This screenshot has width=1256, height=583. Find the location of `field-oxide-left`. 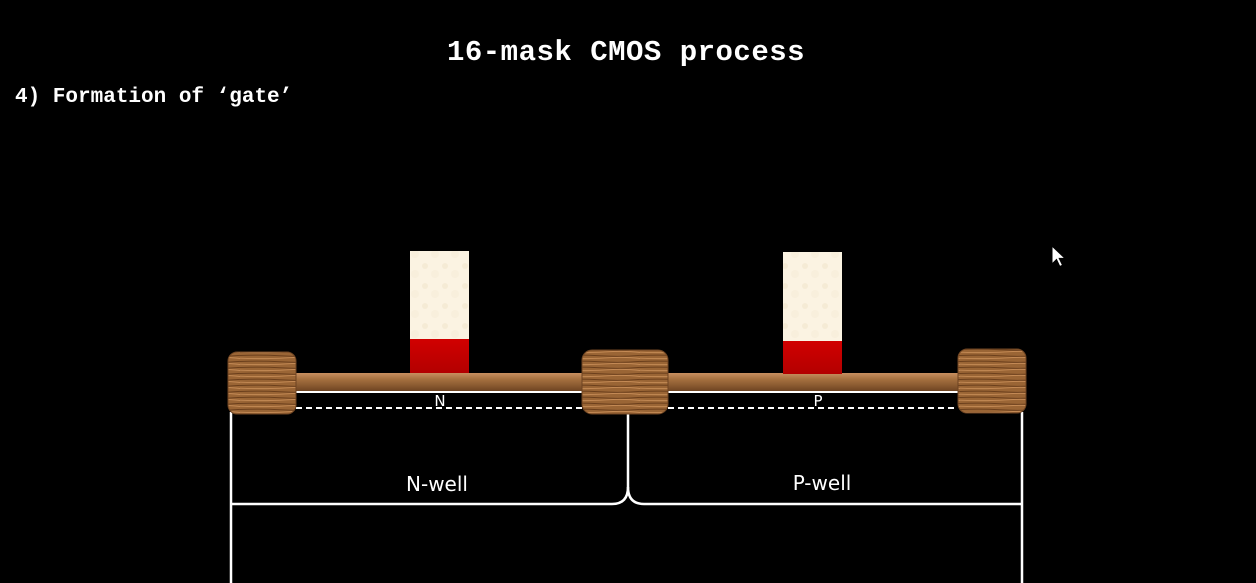

field-oxide-left is located at coordinates (262, 383).